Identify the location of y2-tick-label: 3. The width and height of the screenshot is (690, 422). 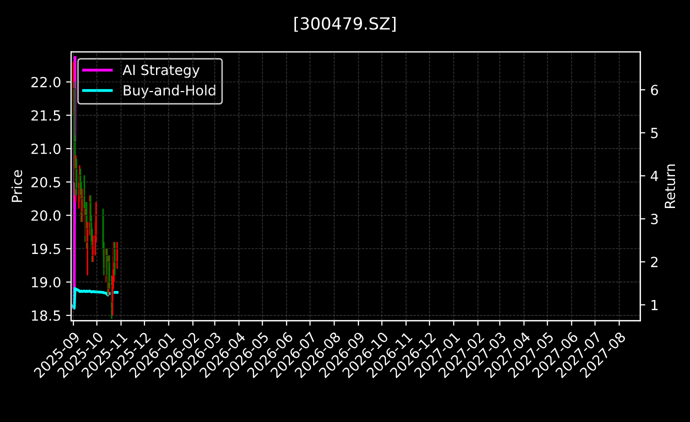
(654, 219).